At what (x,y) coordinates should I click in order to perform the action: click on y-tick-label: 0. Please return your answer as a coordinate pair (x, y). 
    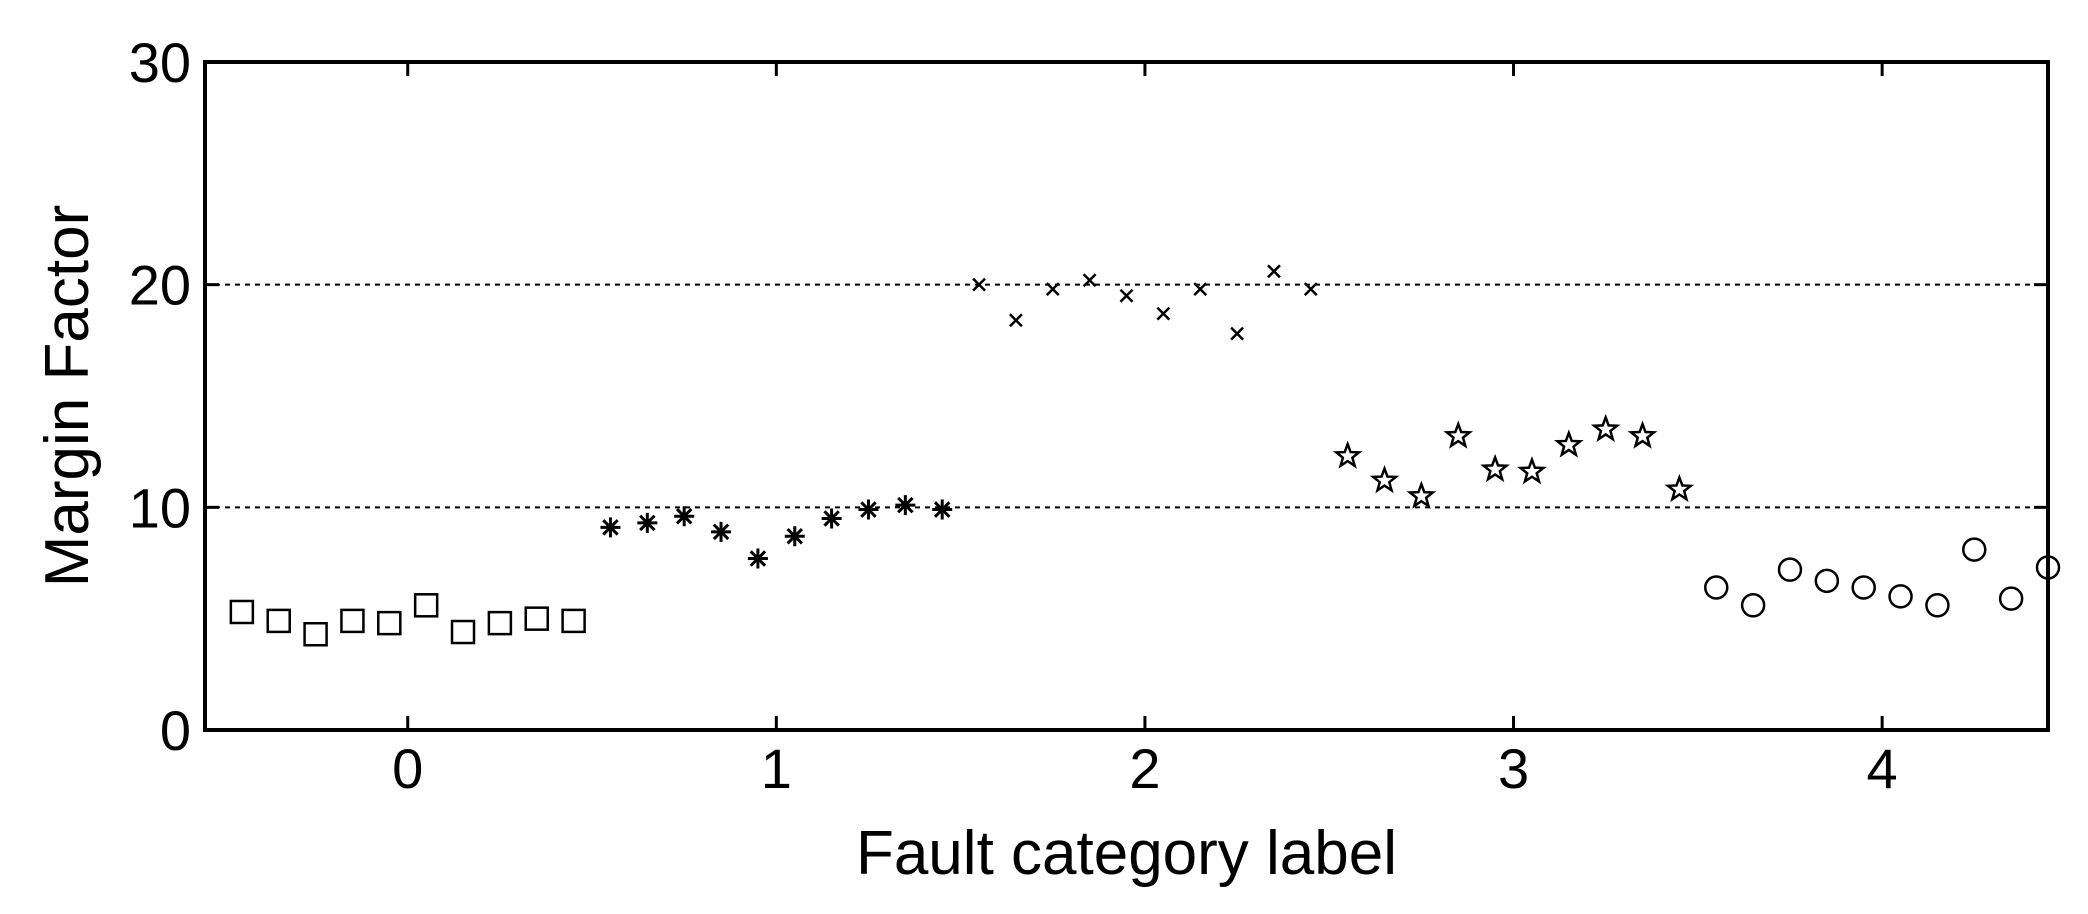
    Looking at the image, I should click on (175, 730).